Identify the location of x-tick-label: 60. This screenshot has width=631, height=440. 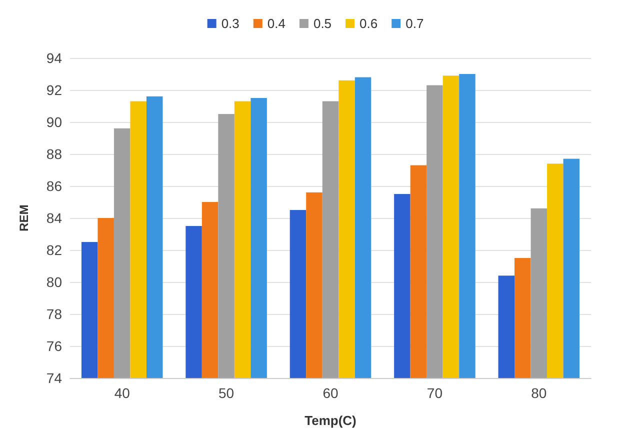
(330, 393).